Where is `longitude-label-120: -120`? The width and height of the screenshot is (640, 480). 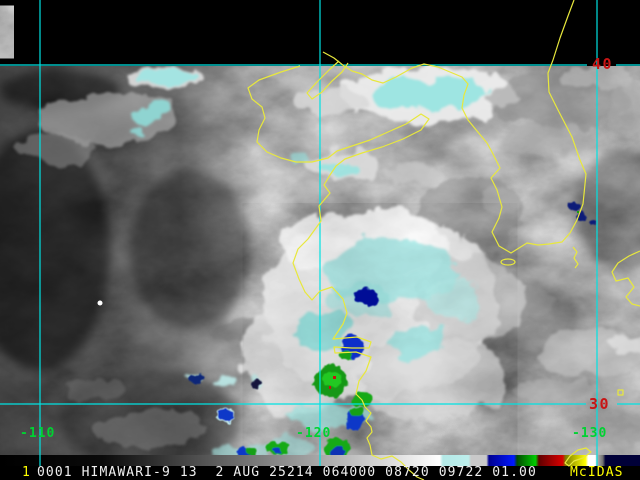
longitude-label-120: -120 is located at coordinates (314, 433).